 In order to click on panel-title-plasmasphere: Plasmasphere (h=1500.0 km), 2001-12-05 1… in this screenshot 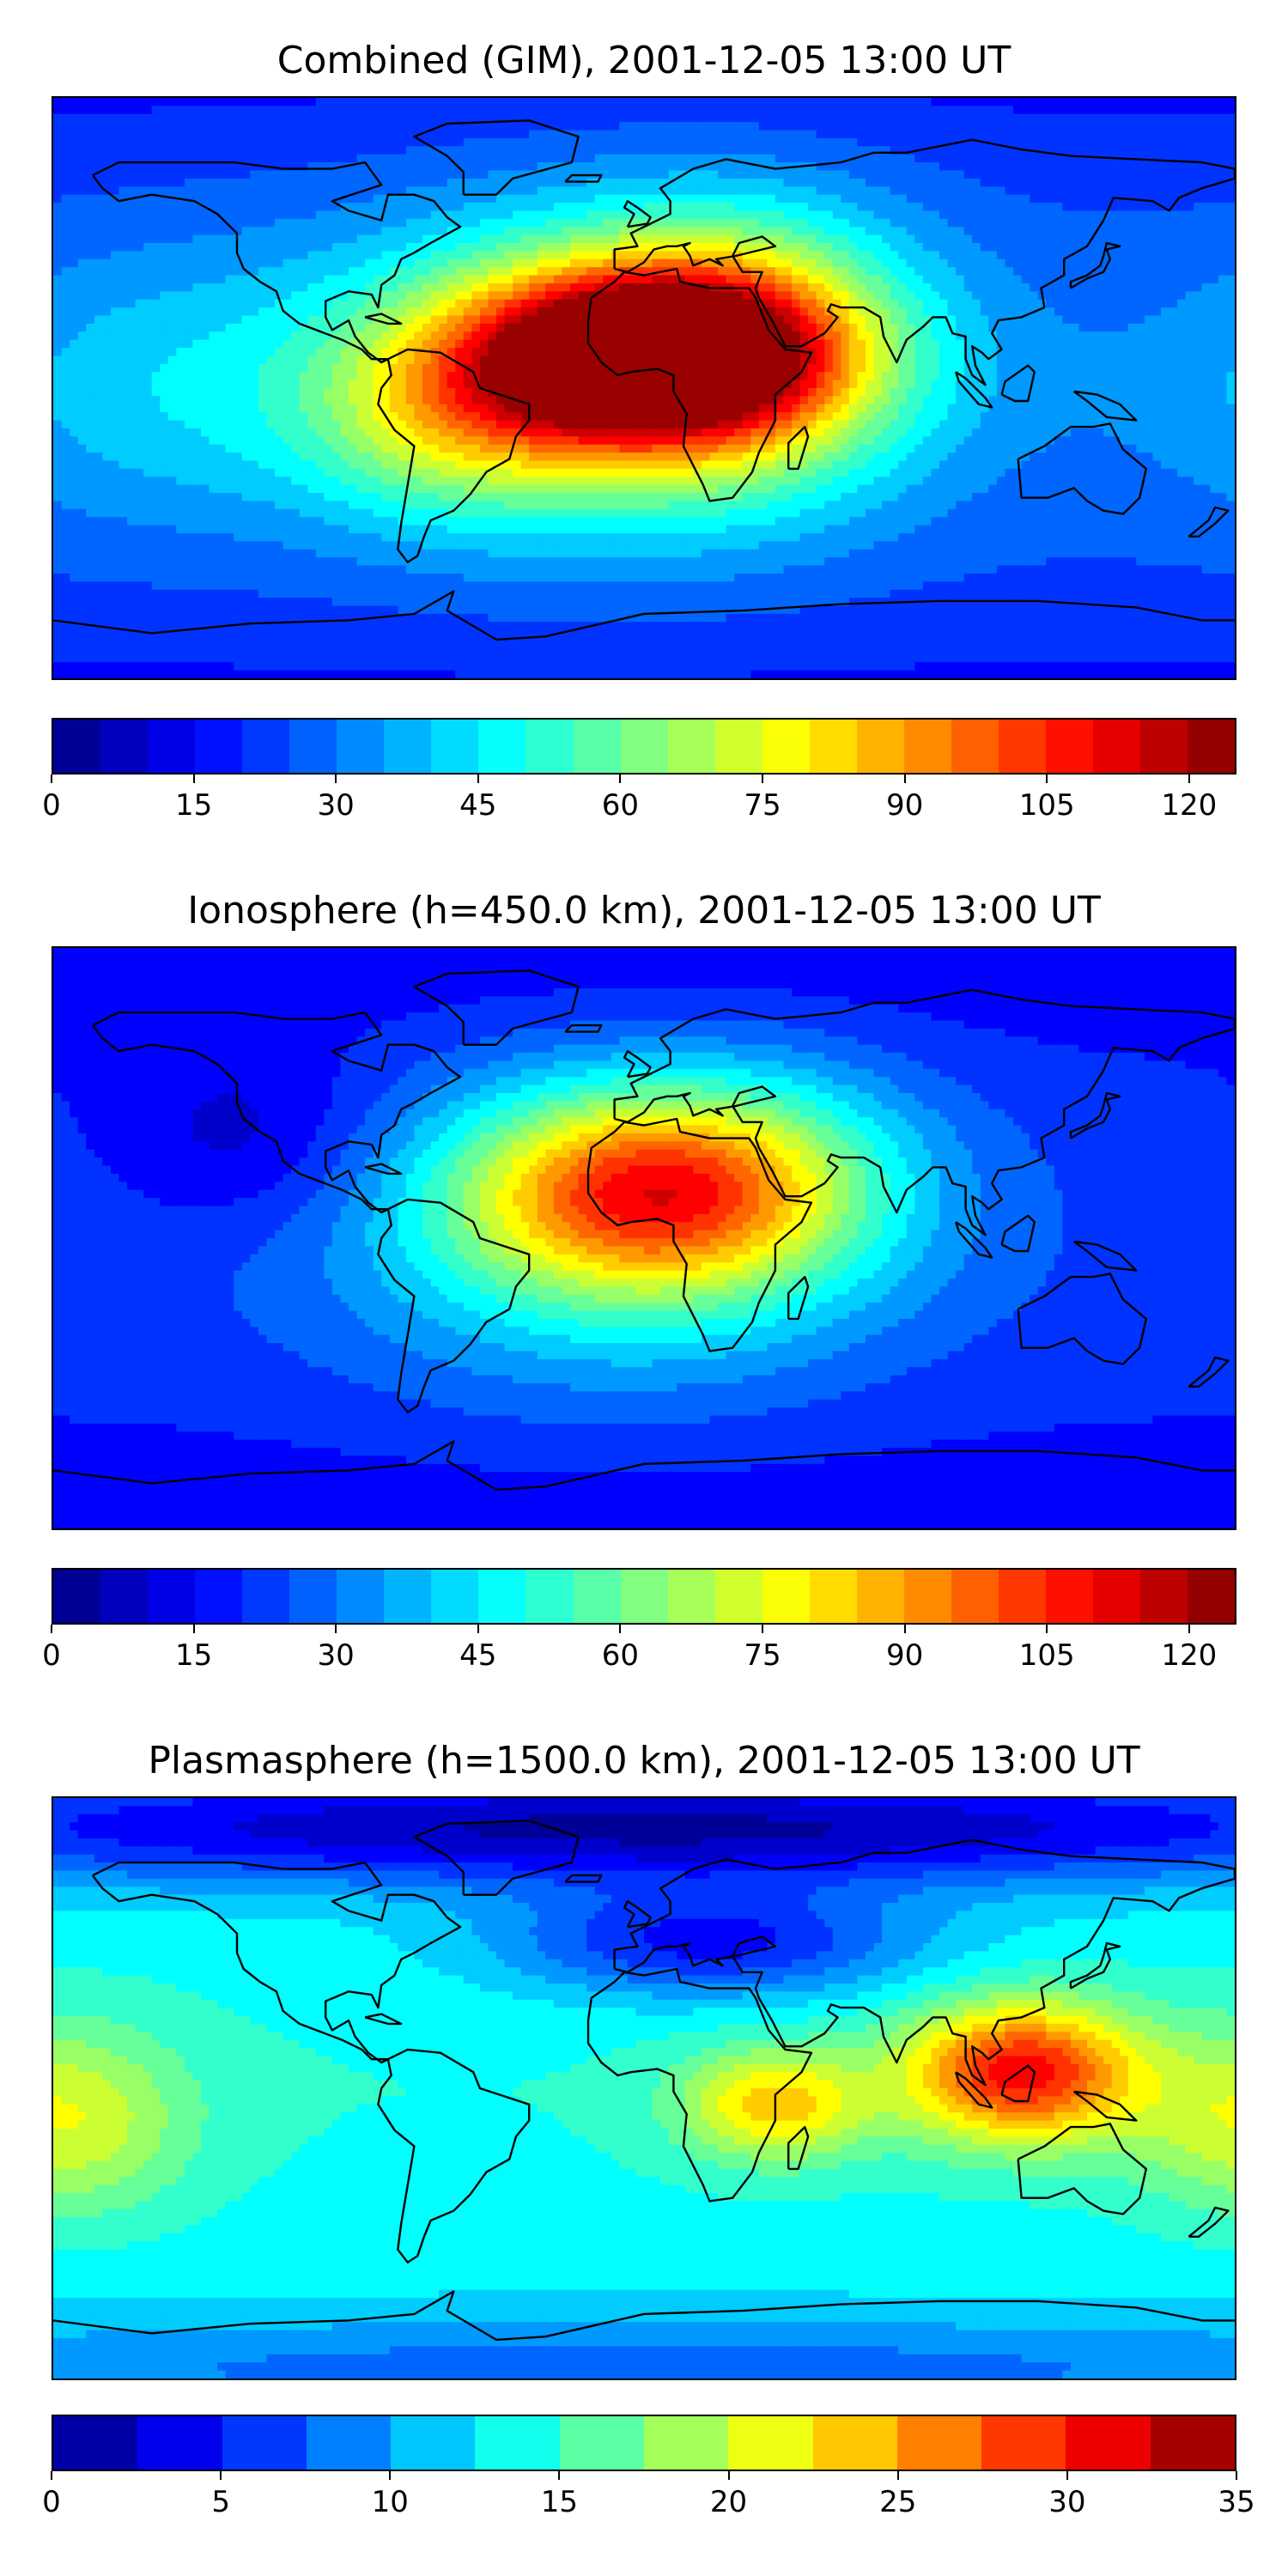, I will do `click(644, 1761)`.